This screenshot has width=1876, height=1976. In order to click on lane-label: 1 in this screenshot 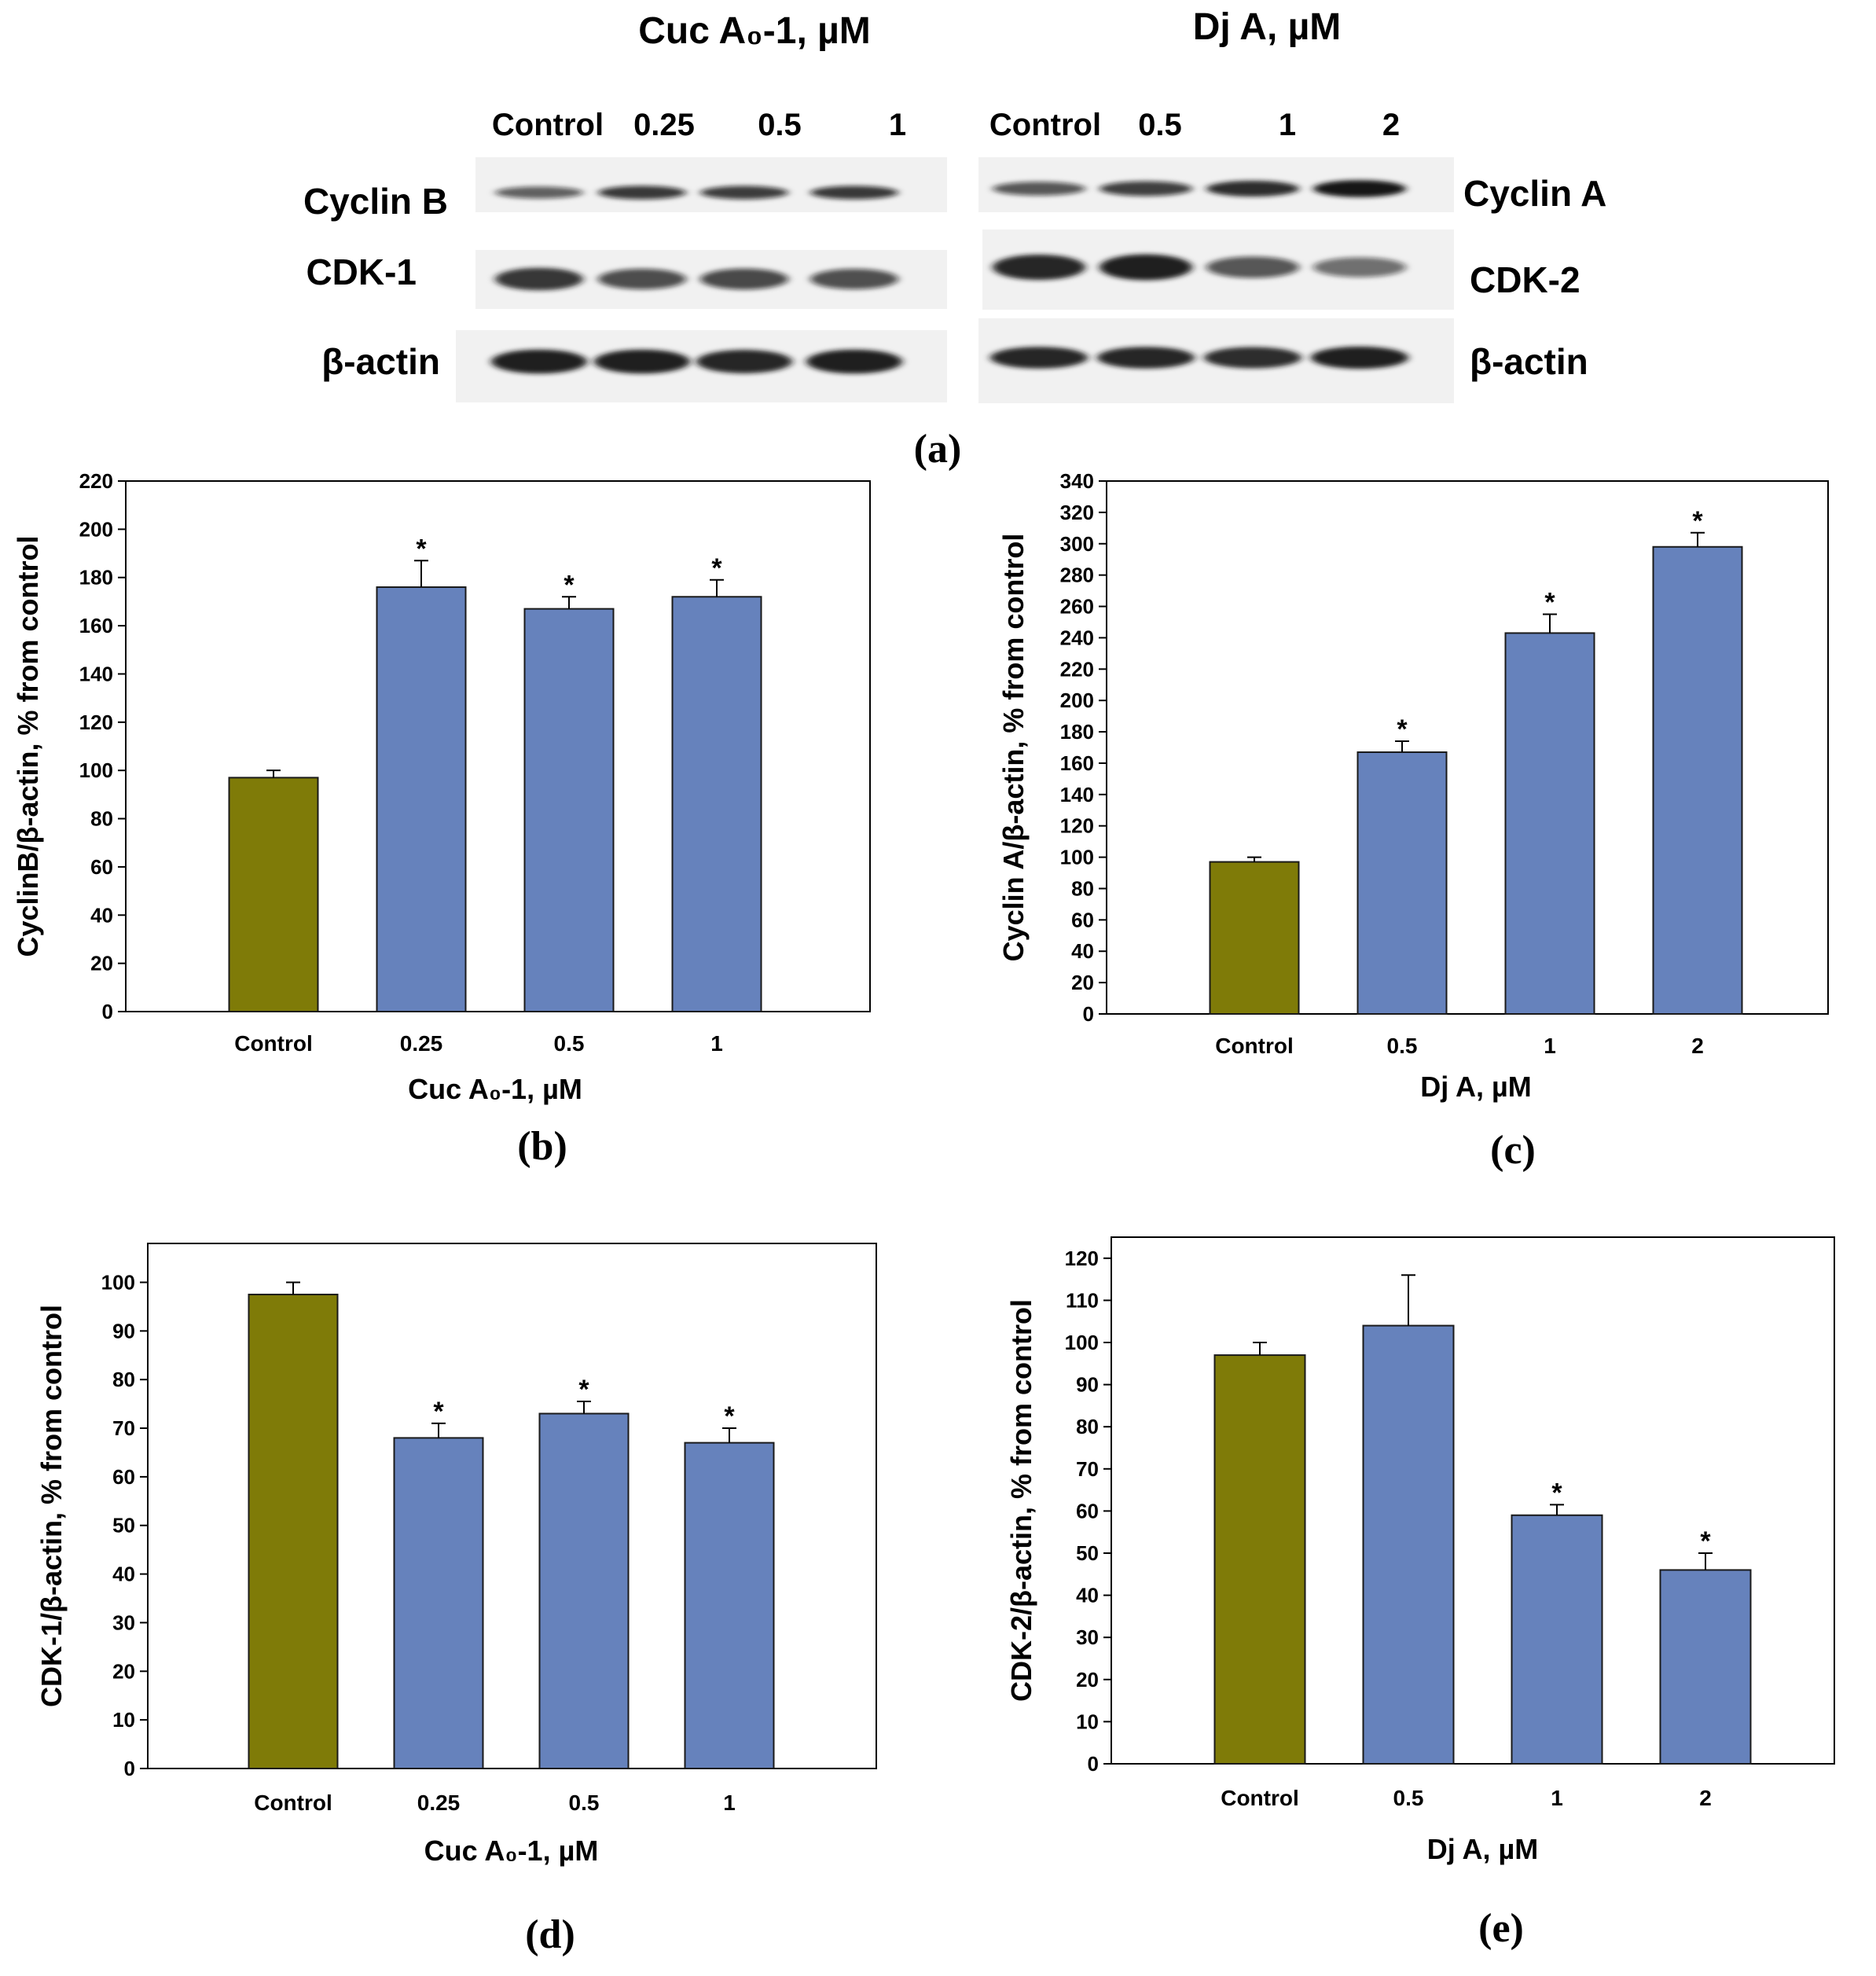, I will do `click(897, 125)`.